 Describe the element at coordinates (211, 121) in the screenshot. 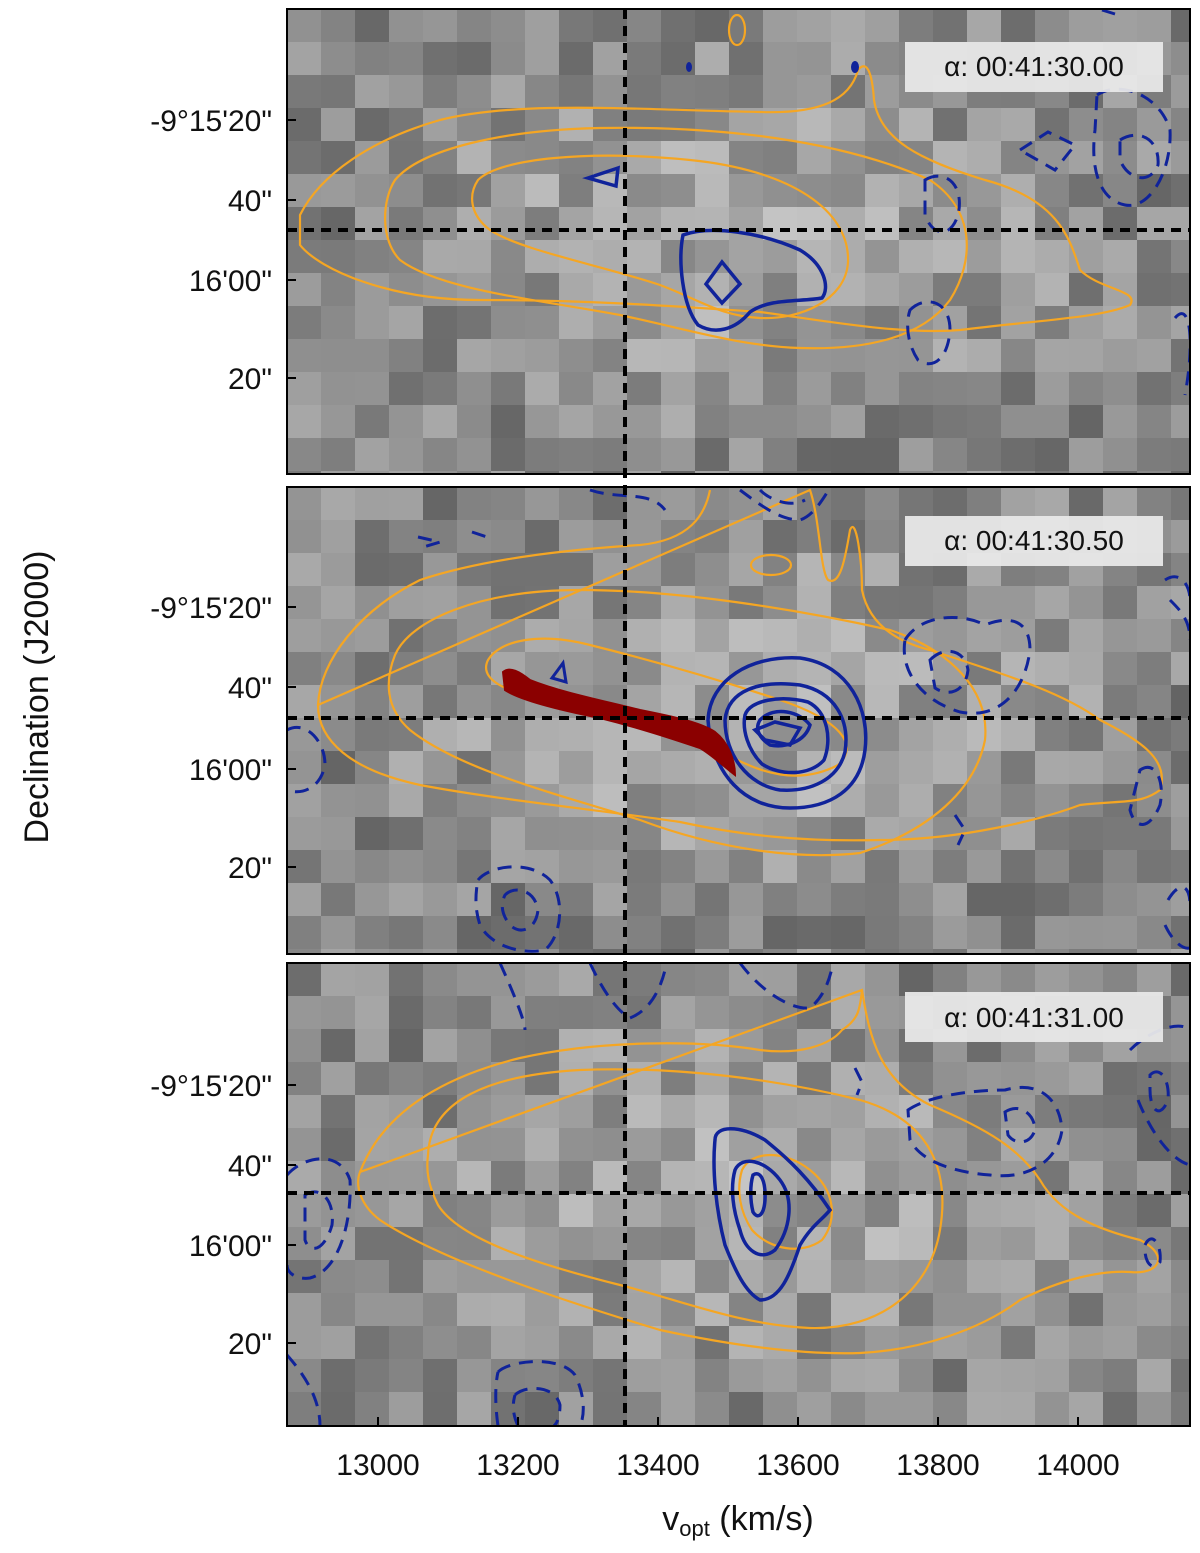

I see `y-tick-label: -9°15'20"` at that location.